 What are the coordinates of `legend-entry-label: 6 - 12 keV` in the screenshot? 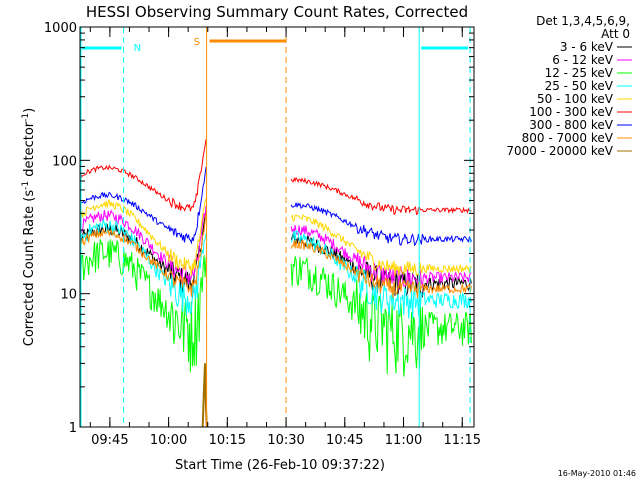 It's located at (583, 60).